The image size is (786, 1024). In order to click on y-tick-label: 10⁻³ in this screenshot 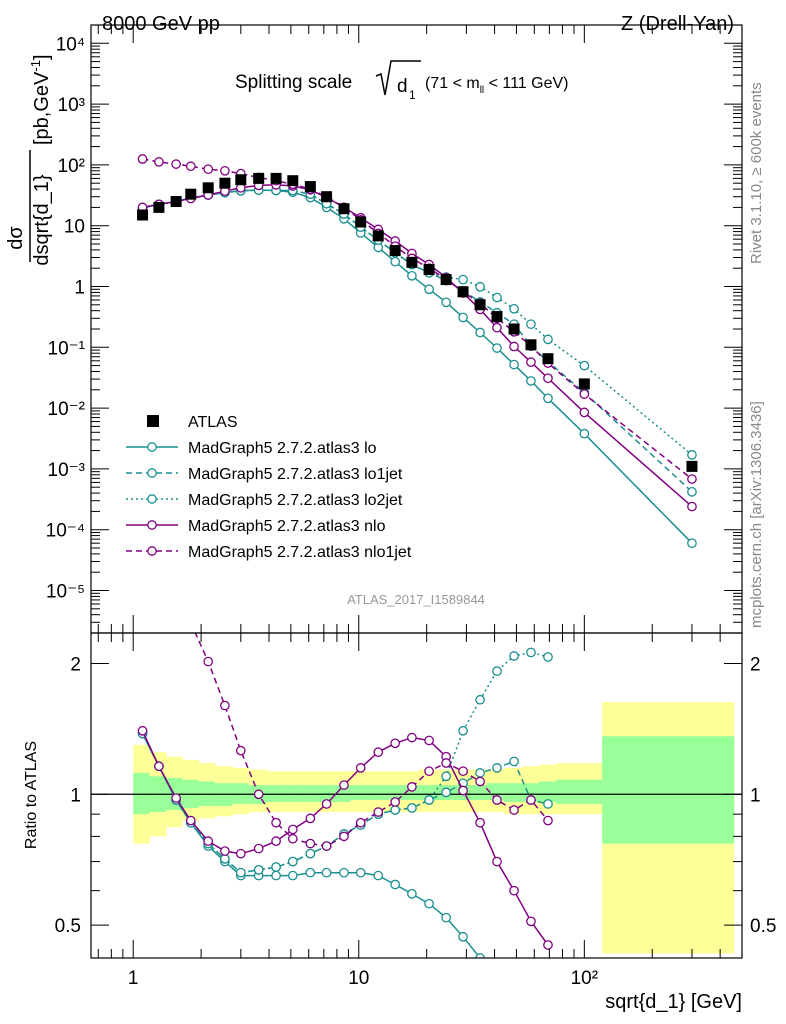, I will do `click(67, 470)`.